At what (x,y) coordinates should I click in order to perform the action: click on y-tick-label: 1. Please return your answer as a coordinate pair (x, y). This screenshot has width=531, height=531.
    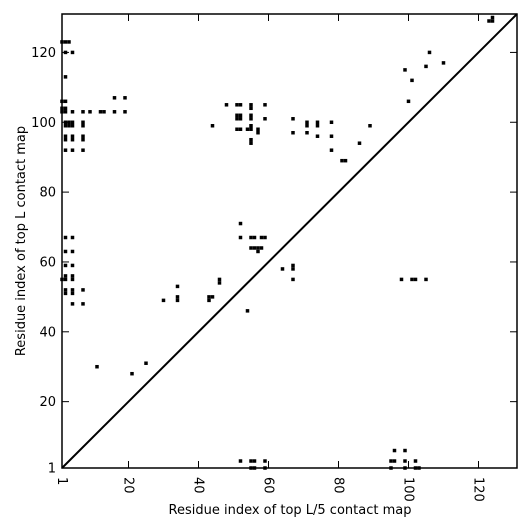
    Looking at the image, I should click on (52, 469).